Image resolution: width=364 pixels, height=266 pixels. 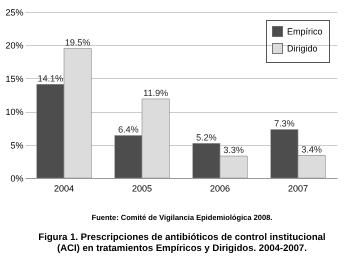 I want to click on data-label: 19.5%, so click(x=77, y=43).